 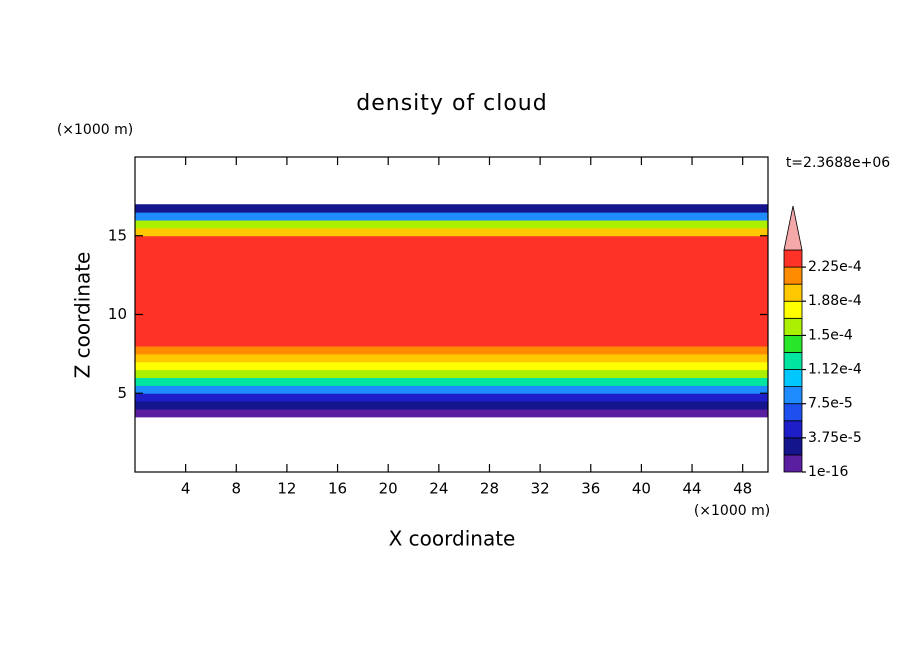 What do you see at coordinates (828, 472) in the screenshot?
I see `colorbar-label: 1e-16` at bounding box center [828, 472].